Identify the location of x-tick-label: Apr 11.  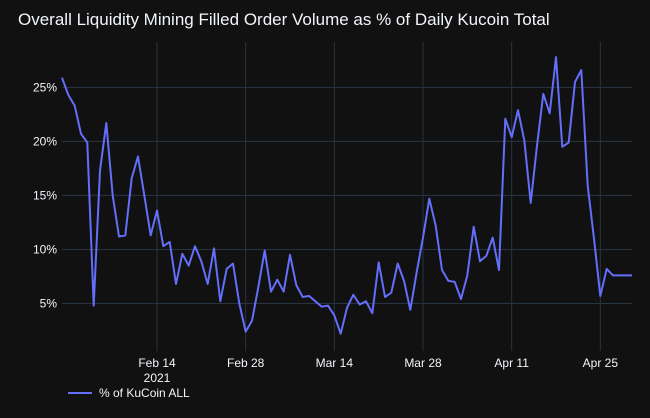
(511, 363).